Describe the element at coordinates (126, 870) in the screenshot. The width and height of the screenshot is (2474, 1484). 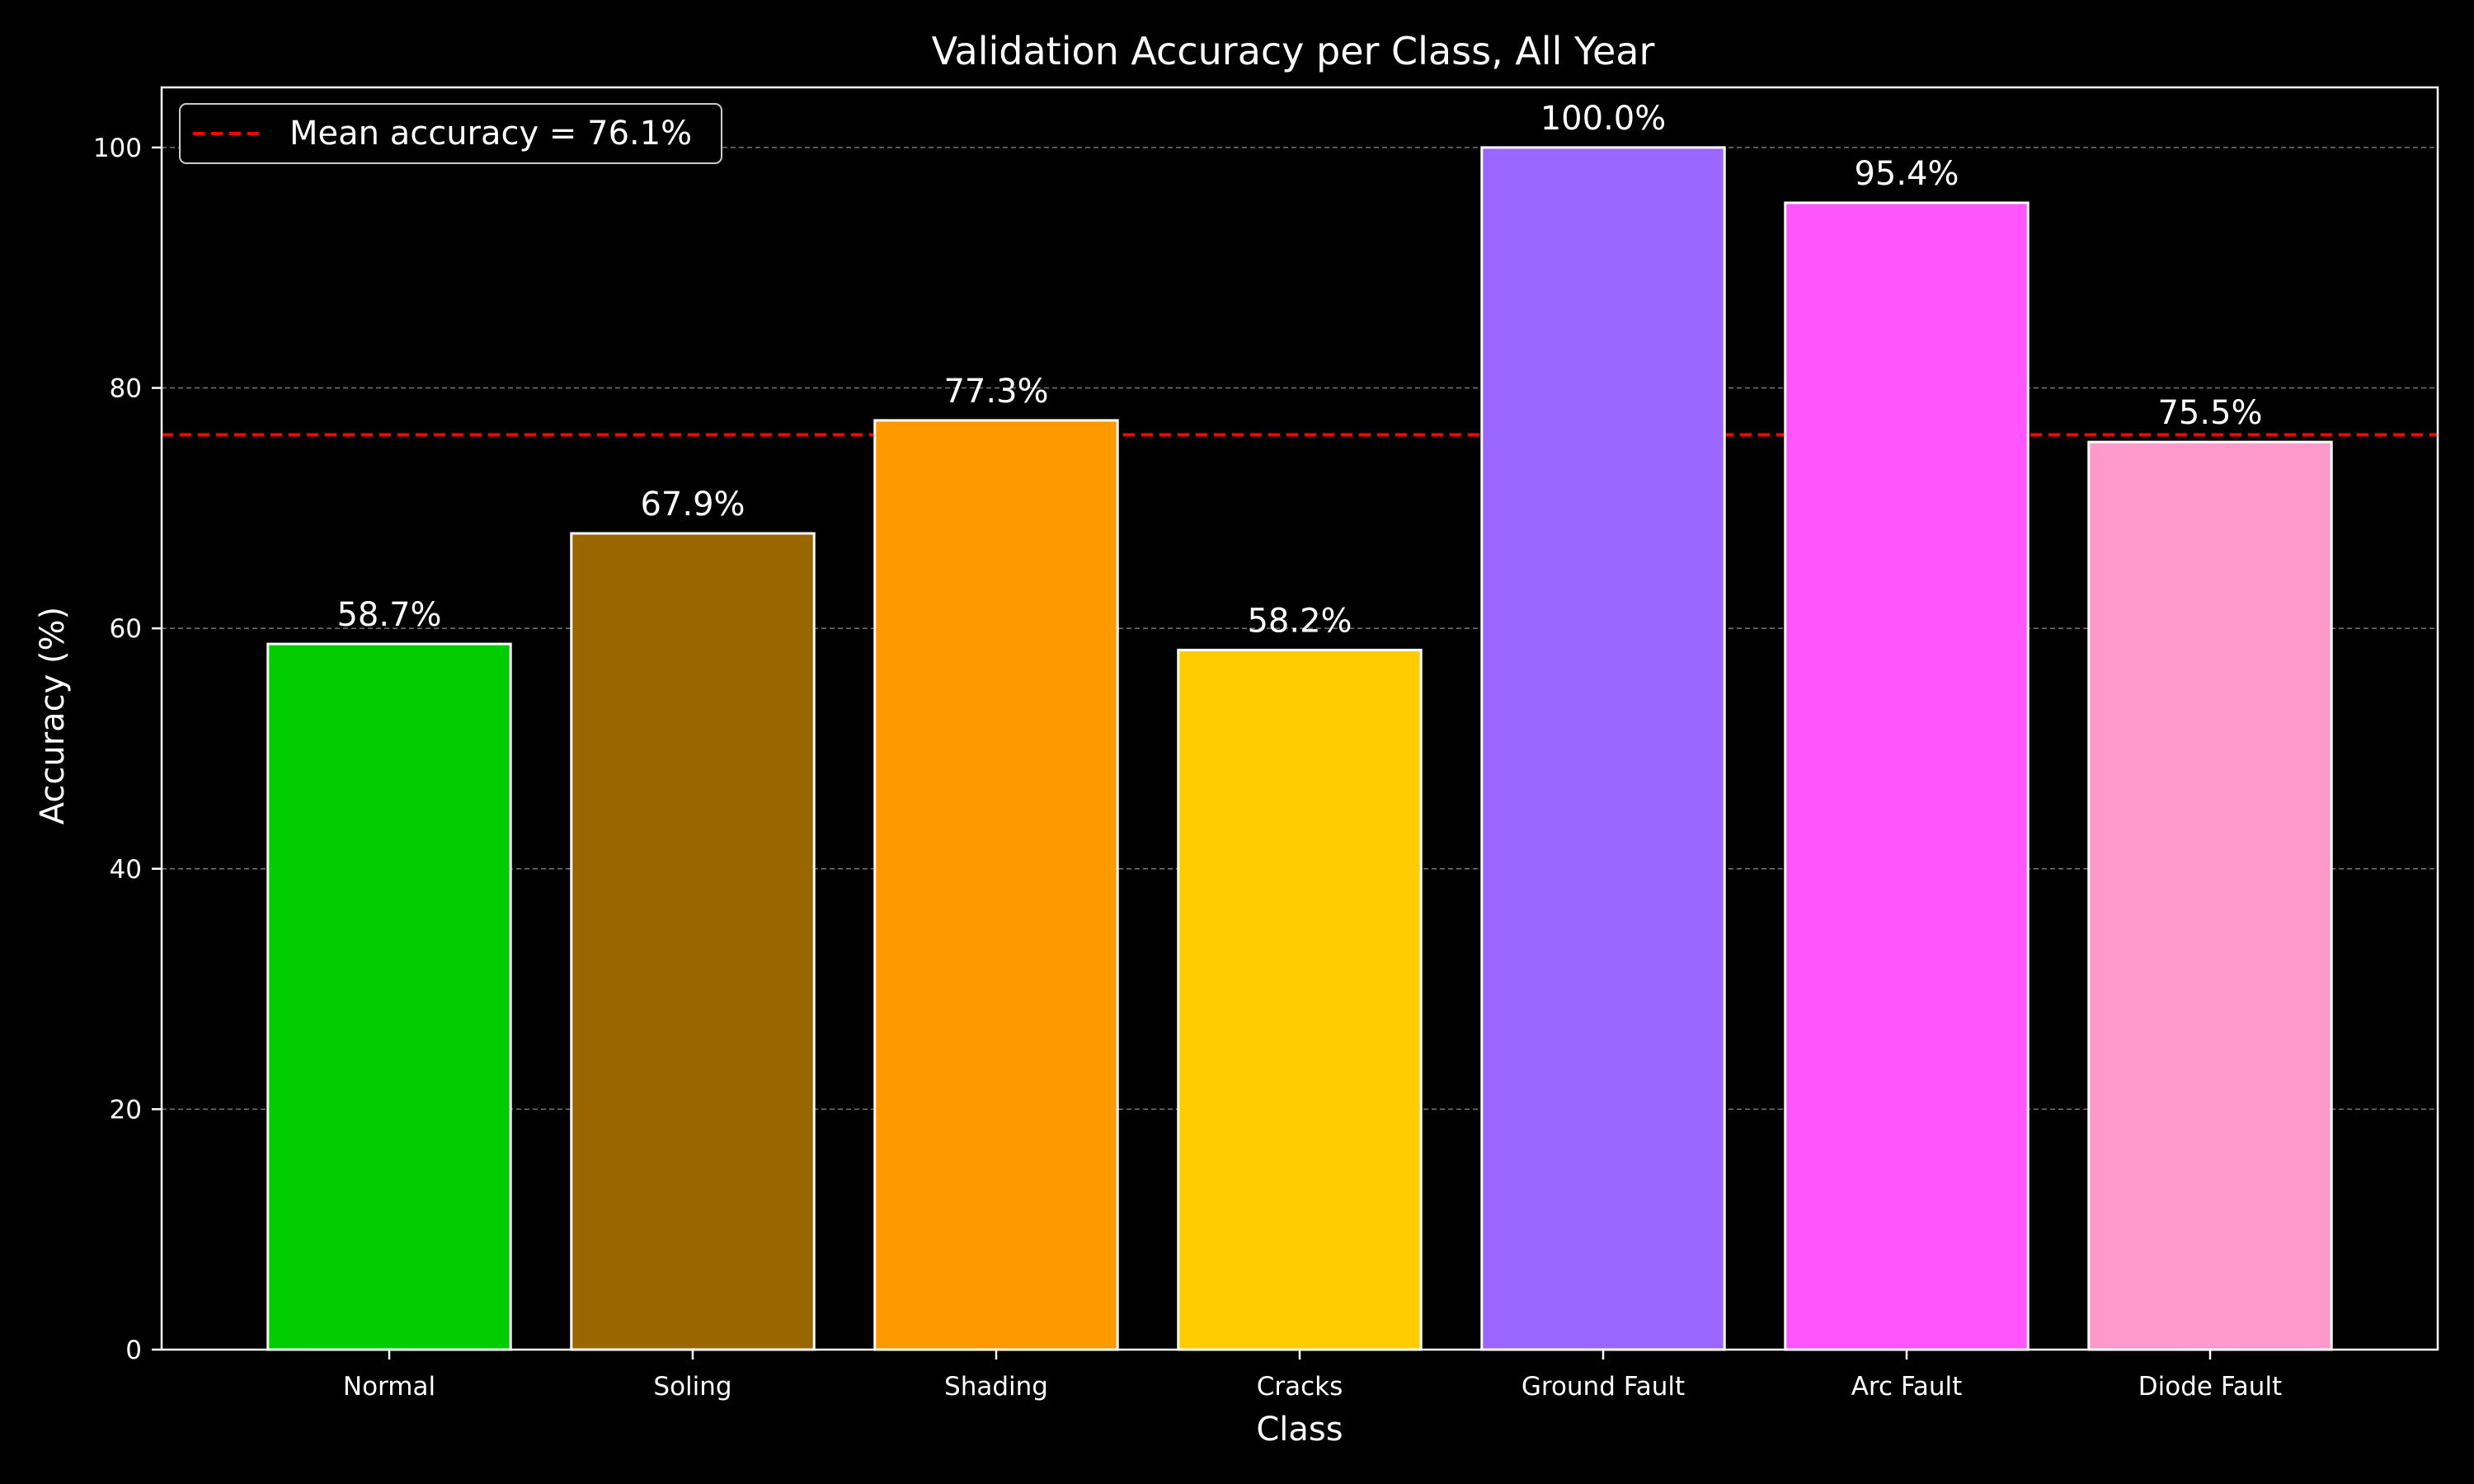
I see `y-tick-label: 40` at that location.